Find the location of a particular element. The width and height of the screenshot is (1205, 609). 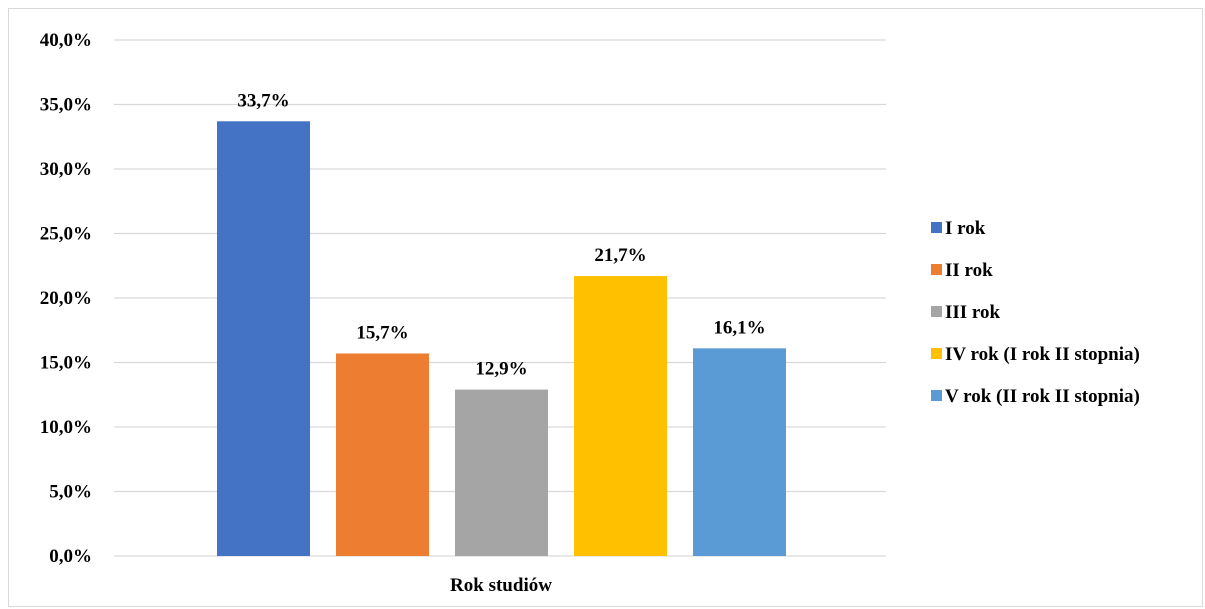

data-label: 21,7% is located at coordinates (620, 255).